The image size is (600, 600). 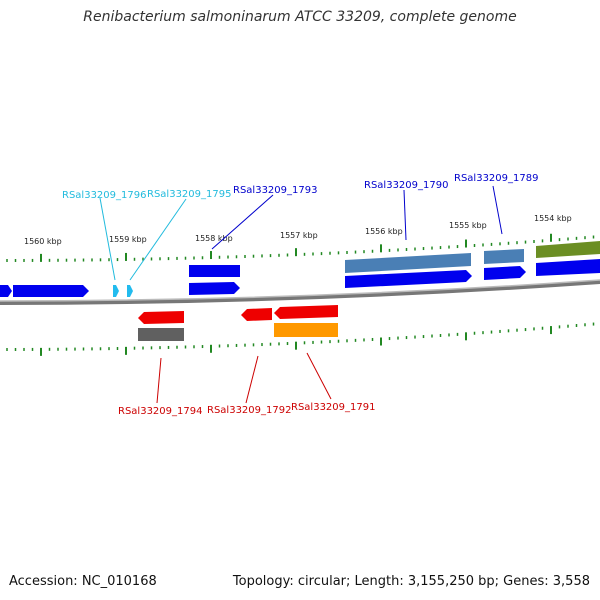 I want to click on gene-label-1791: RSal33209_1791, so click(x=333, y=407).